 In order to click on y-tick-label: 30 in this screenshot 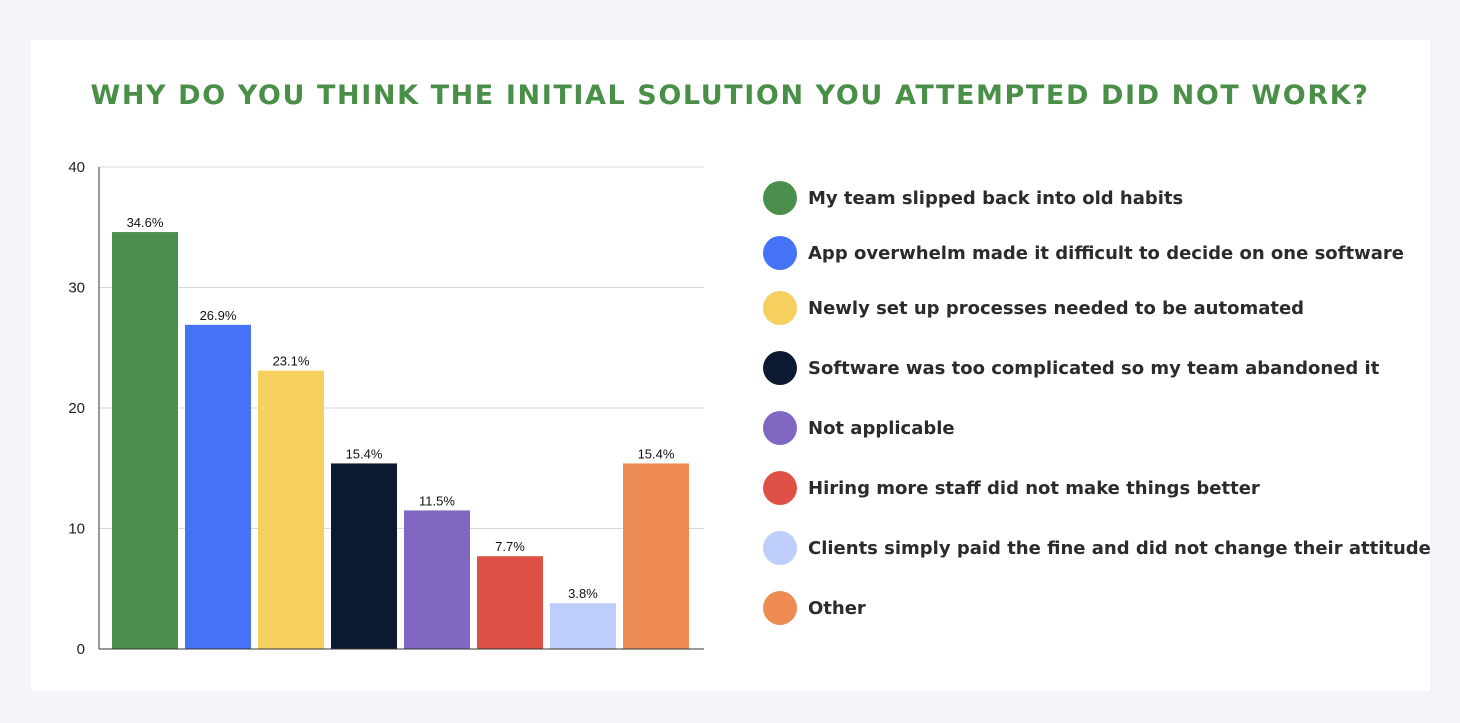, I will do `click(76, 288)`.